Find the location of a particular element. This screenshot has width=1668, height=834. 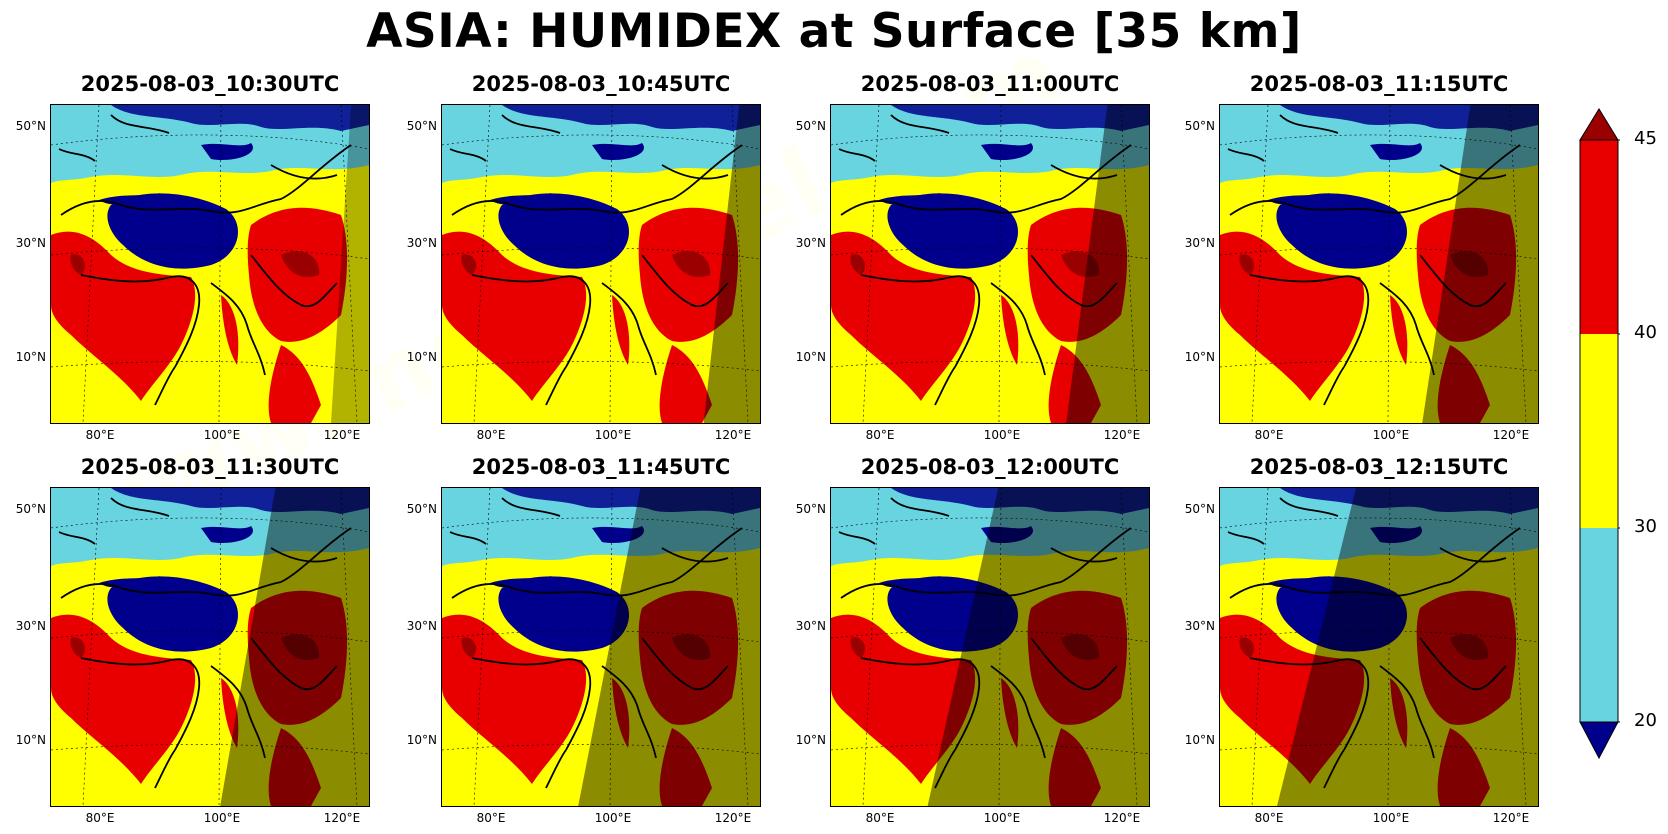

colorbar-tick-40: 40 is located at coordinates (1645, 332).